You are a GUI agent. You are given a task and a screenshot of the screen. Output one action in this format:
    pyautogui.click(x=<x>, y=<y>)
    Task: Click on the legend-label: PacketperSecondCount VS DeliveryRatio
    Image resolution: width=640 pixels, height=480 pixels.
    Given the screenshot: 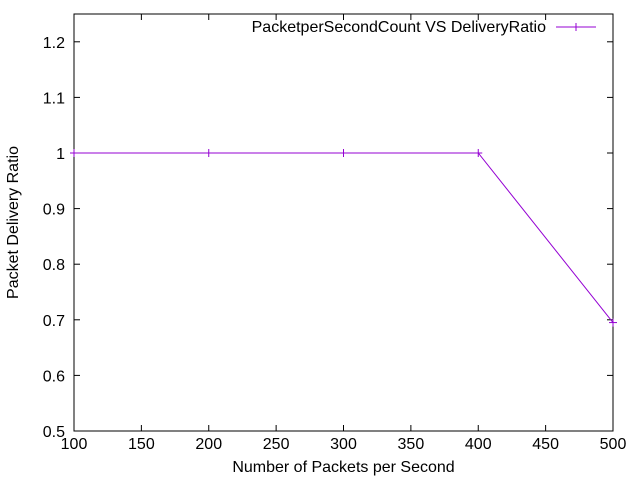 What is the action you would take?
    pyautogui.click(x=399, y=27)
    